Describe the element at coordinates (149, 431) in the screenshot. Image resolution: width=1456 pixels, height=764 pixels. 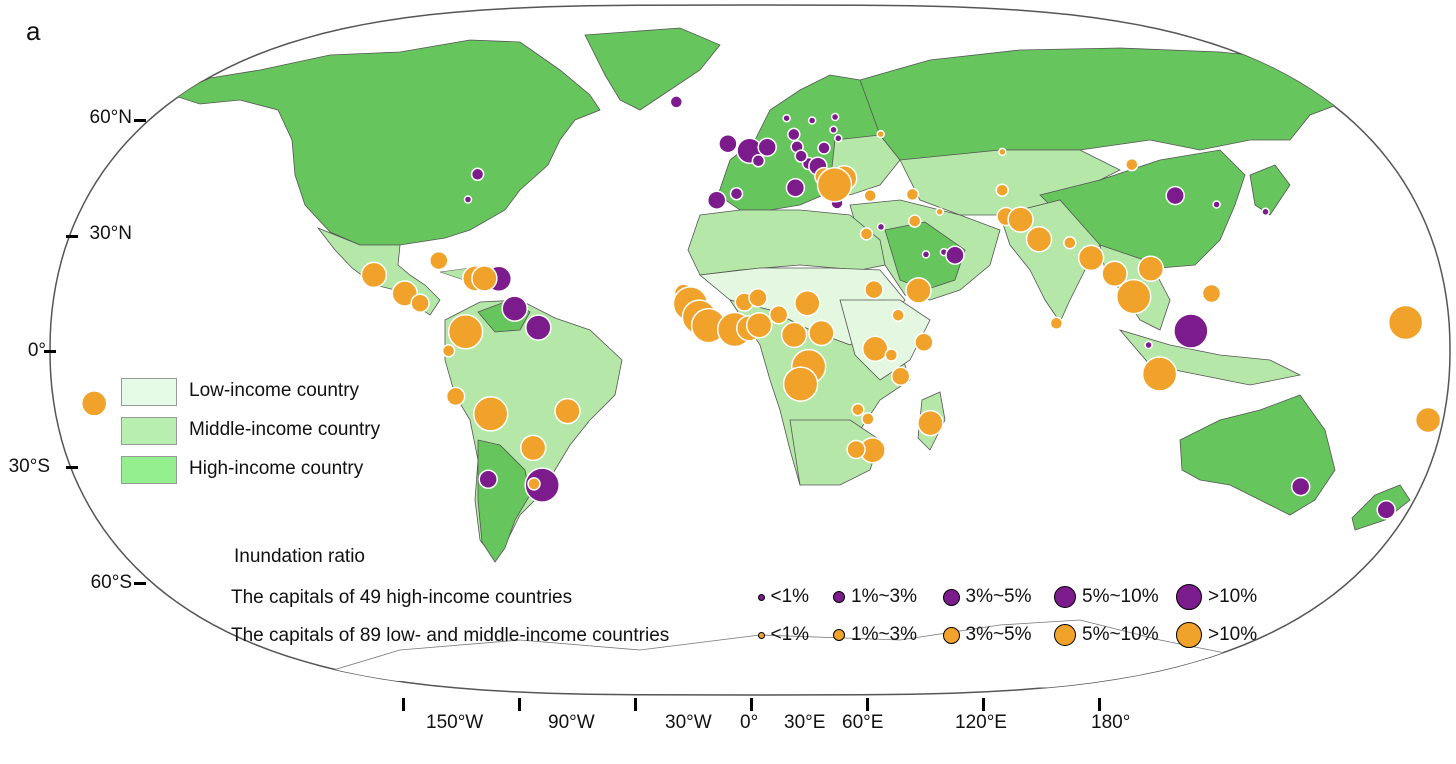
I see `legend-swatch-middle-income` at that location.